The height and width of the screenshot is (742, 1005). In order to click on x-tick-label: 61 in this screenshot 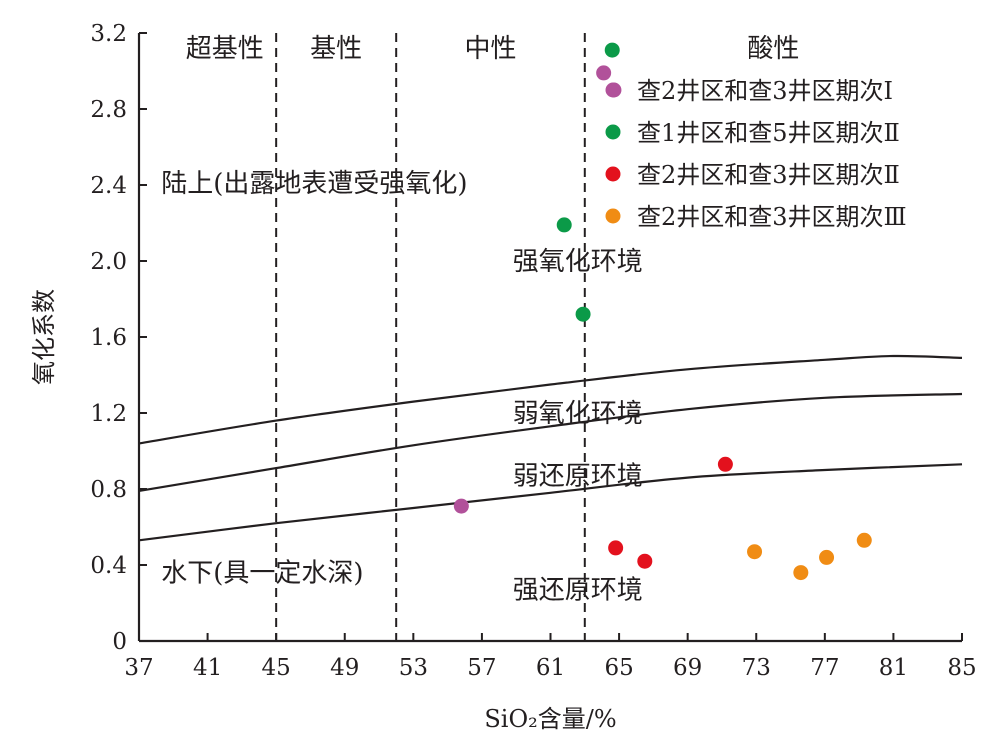, I will do `click(550, 668)`.